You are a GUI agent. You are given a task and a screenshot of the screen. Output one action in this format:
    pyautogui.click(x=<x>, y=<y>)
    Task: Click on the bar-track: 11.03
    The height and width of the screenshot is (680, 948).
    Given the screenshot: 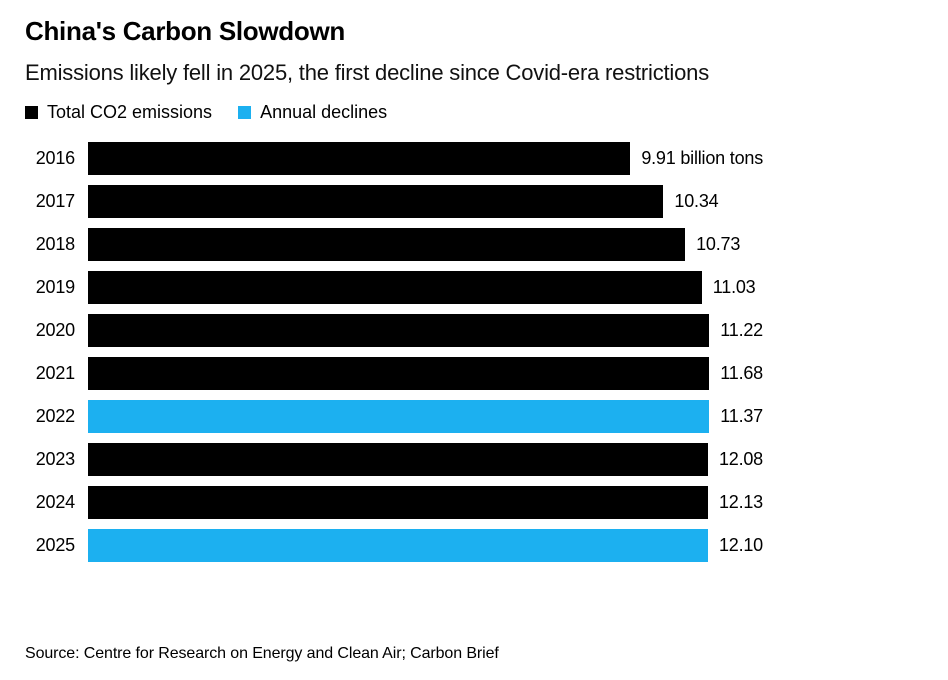 What is the action you would take?
    pyautogui.click(x=425, y=287)
    